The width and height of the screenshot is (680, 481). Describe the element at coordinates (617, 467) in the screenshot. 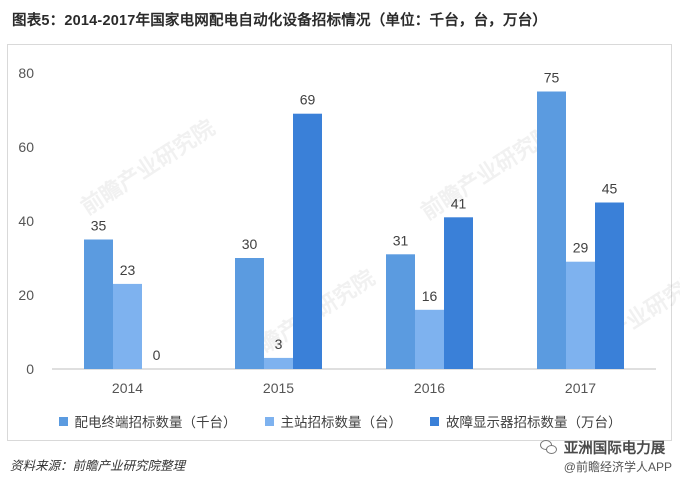

I see `badge-sub: @前瞻经济学人APP` at that location.